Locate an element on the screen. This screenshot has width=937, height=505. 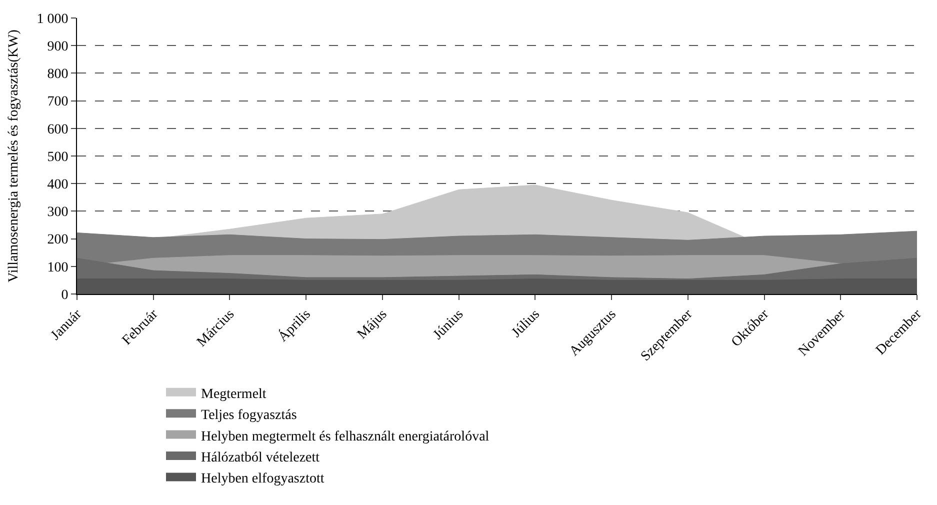
y-tick-label: 600 is located at coordinates (57, 130).